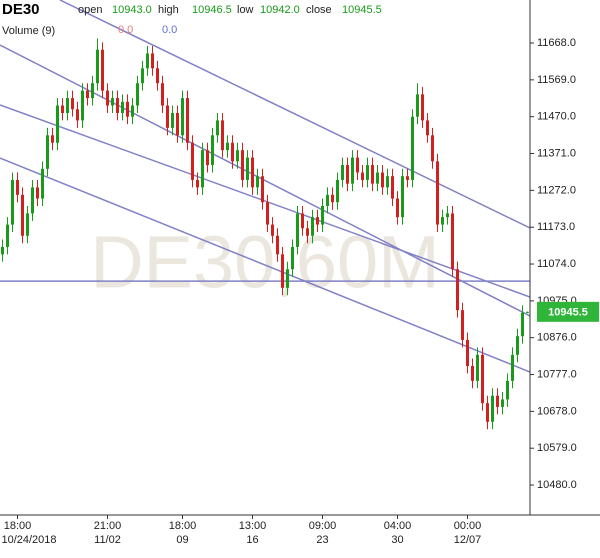  I want to click on x-tick-label: 21:00, so click(108, 526).